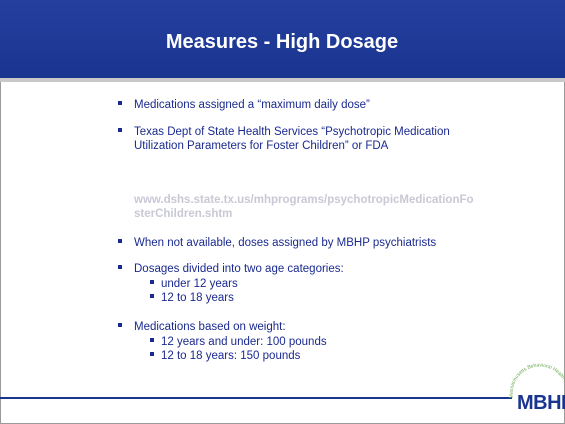 The height and width of the screenshot is (424, 565). I want to click on sub-bullet-text: 12 to 18 years, so click(197, 298).